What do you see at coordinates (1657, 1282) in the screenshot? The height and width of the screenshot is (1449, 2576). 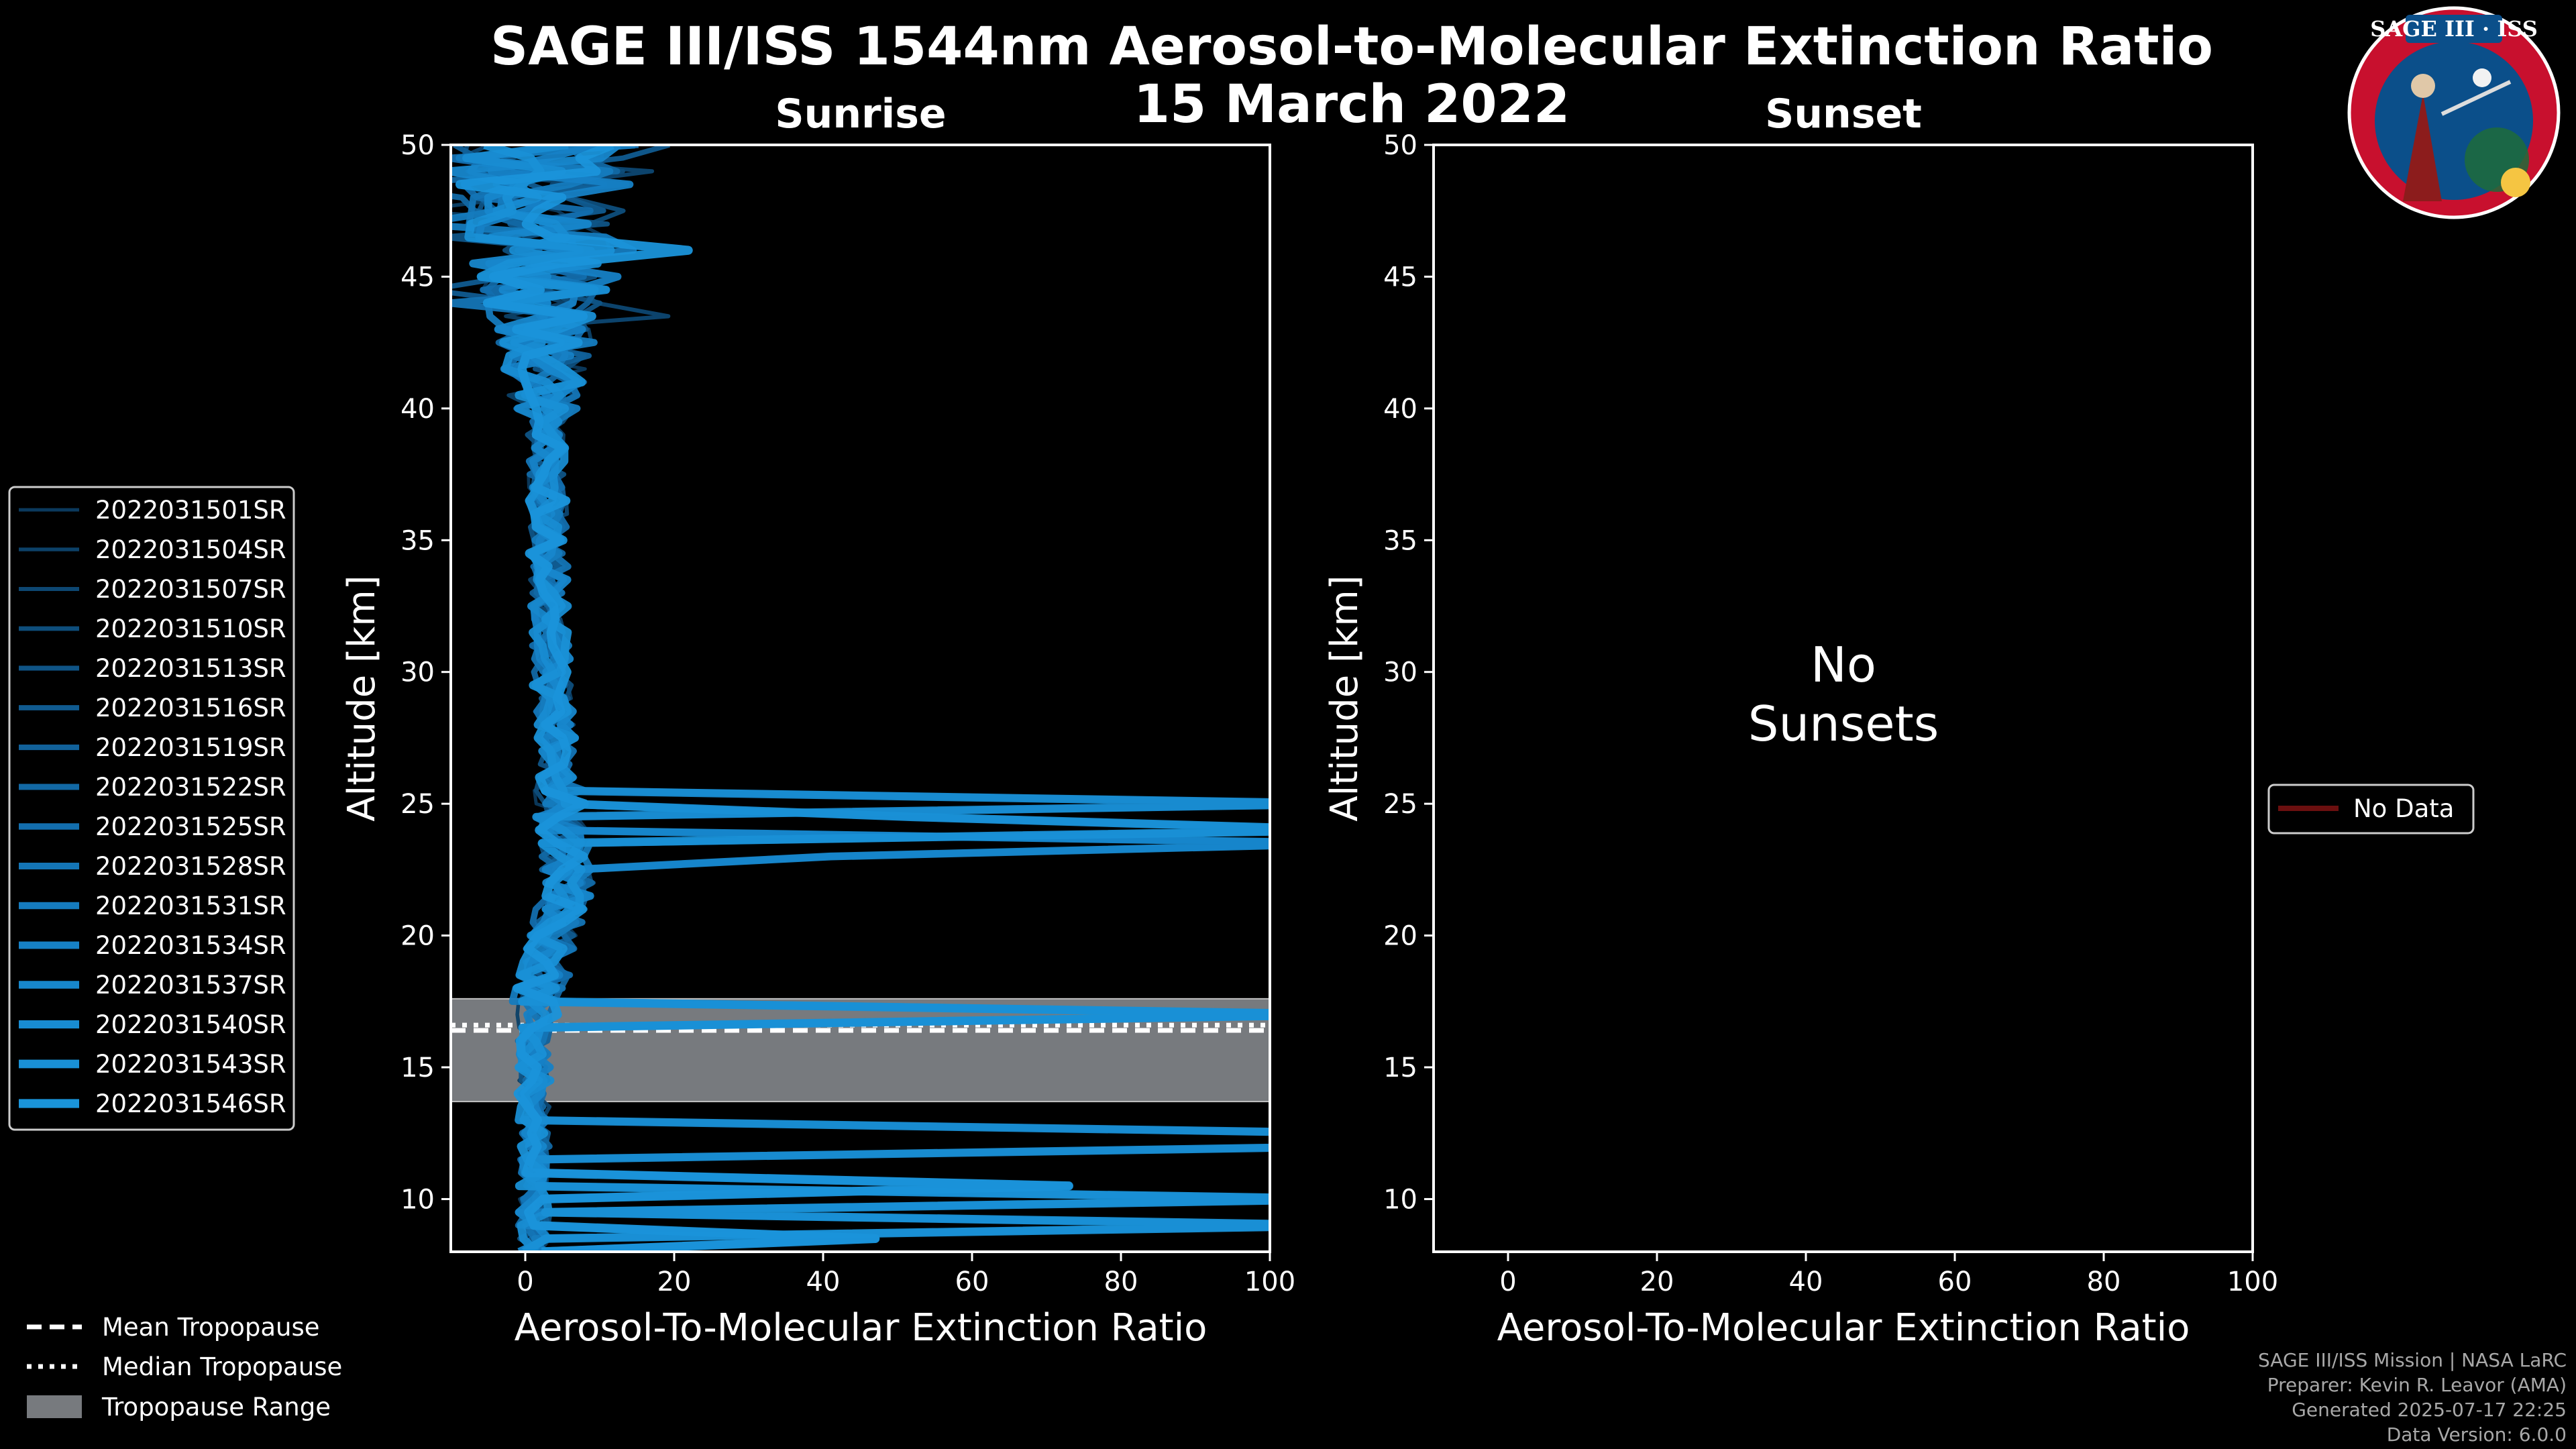 I see `sunset-x-tick-label: 20` at bounding box center [1657, 1282].